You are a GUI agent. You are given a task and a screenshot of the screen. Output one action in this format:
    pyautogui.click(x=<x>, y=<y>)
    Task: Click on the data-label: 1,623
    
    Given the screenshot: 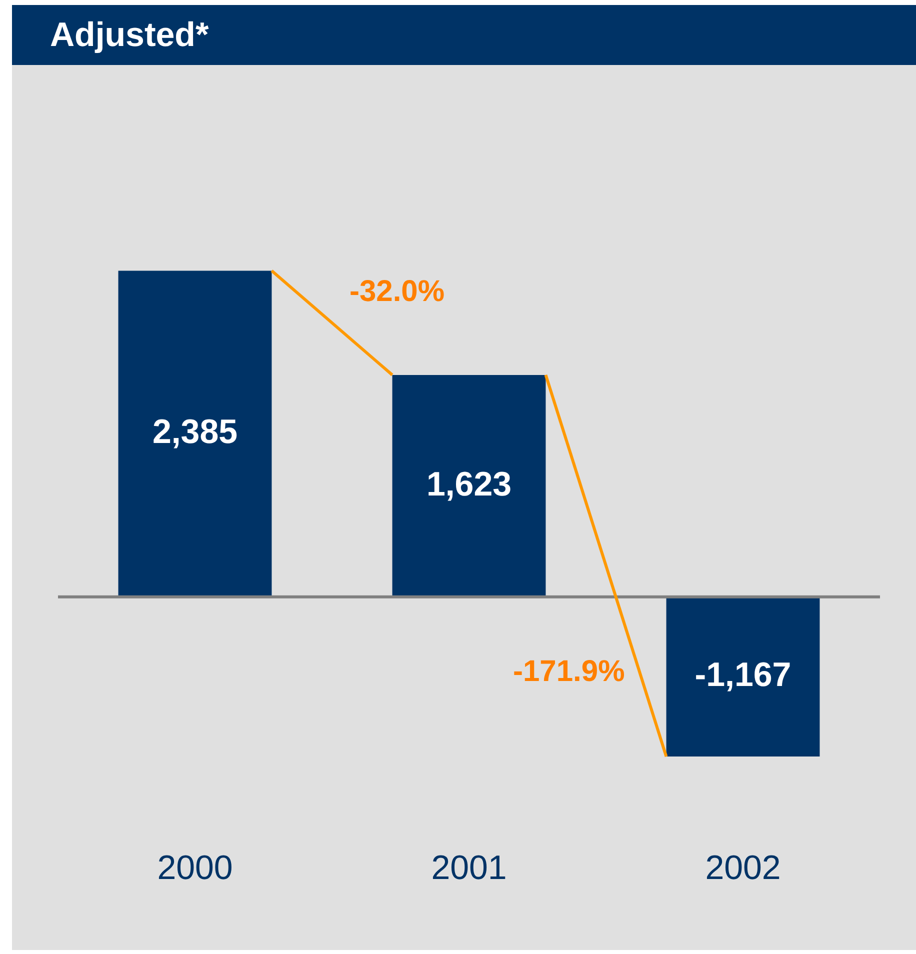 What is the action you would take?
    pyautogui.click(x=469, y=484)
    